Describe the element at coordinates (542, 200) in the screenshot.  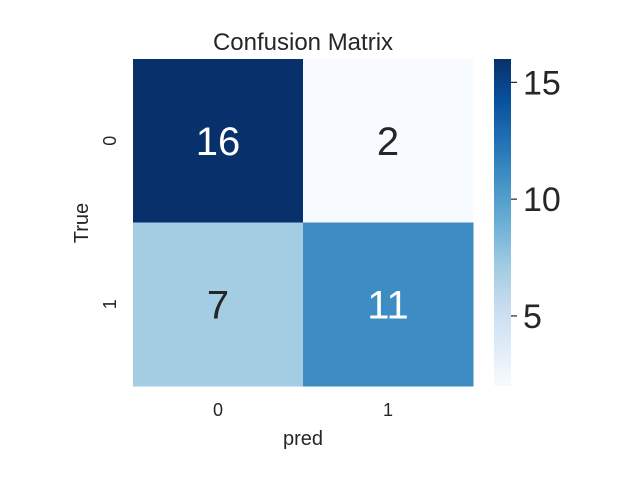
I see `colorbar-tick-label: 10` at that location.